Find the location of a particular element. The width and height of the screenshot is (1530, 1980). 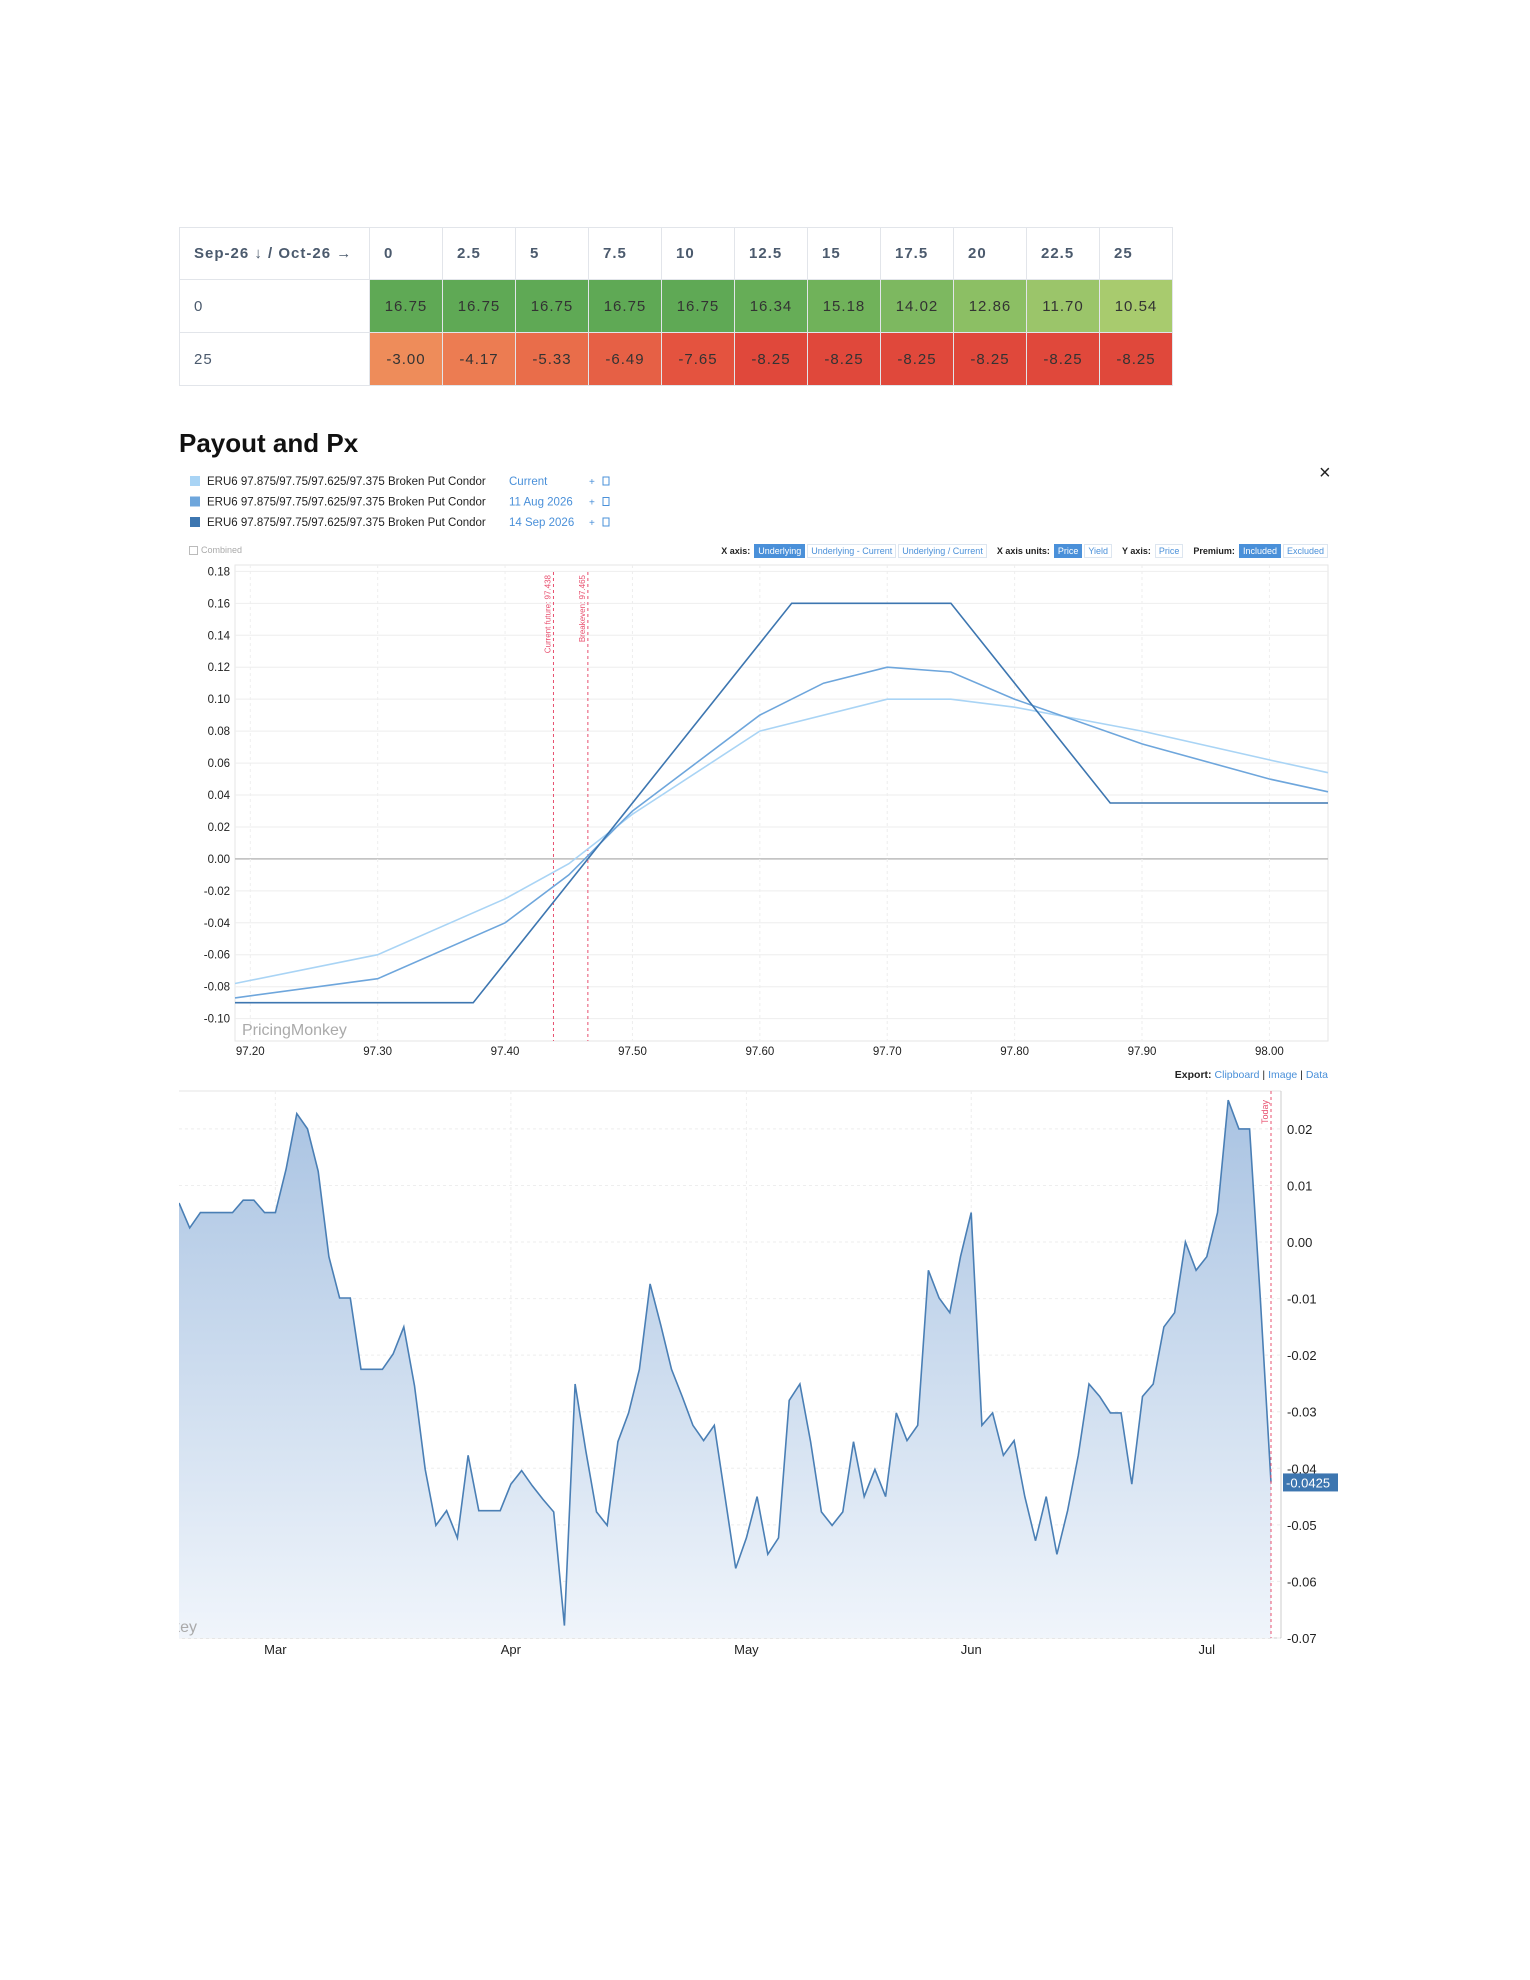

y-tick-label: -0.10 is located at coordinates (217, 1020).